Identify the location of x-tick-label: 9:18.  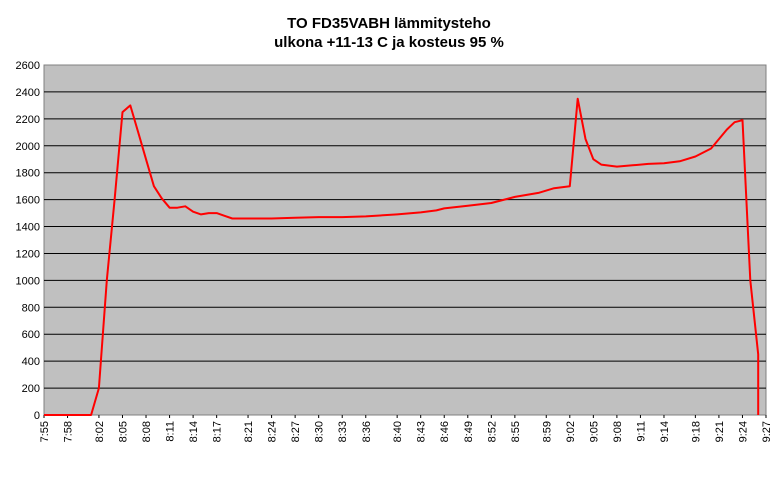
(696, 431).